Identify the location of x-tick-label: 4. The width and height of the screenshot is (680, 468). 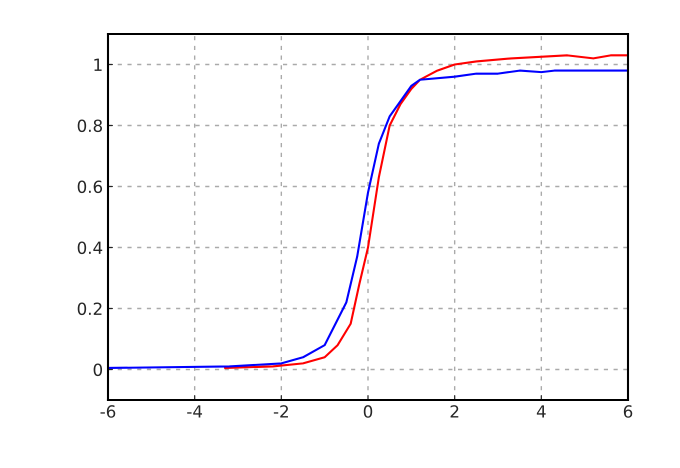
(541, 411).